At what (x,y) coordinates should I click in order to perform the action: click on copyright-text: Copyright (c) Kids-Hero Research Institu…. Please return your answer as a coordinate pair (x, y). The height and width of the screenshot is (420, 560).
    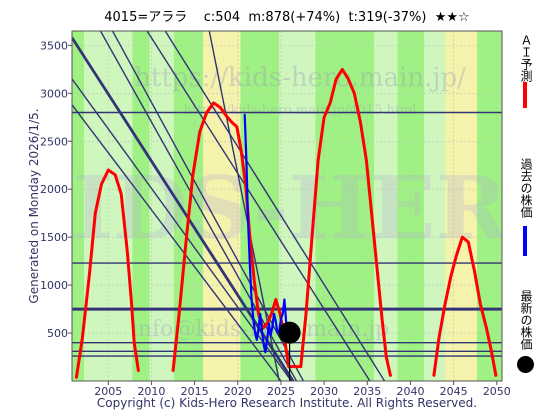
    Looking at the image, I should click on (287, 403).